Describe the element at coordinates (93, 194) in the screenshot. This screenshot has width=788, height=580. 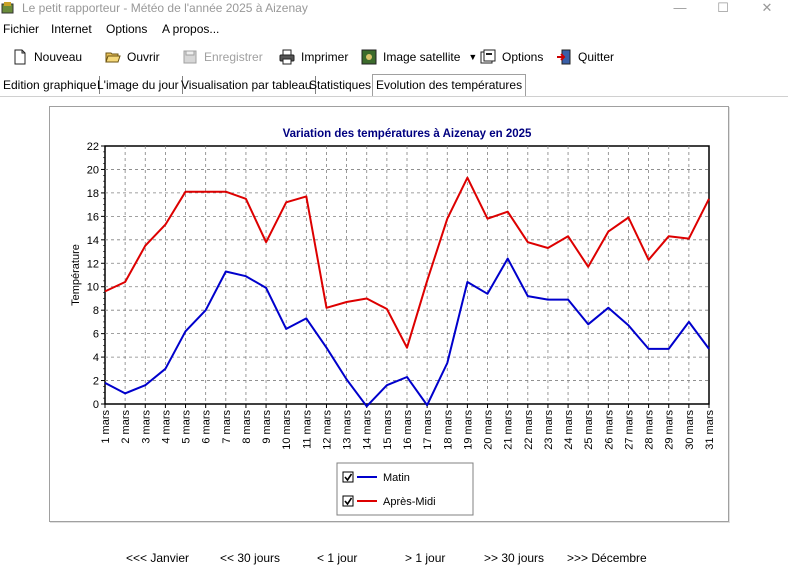
I see `y-tick-label: 18` at that location.